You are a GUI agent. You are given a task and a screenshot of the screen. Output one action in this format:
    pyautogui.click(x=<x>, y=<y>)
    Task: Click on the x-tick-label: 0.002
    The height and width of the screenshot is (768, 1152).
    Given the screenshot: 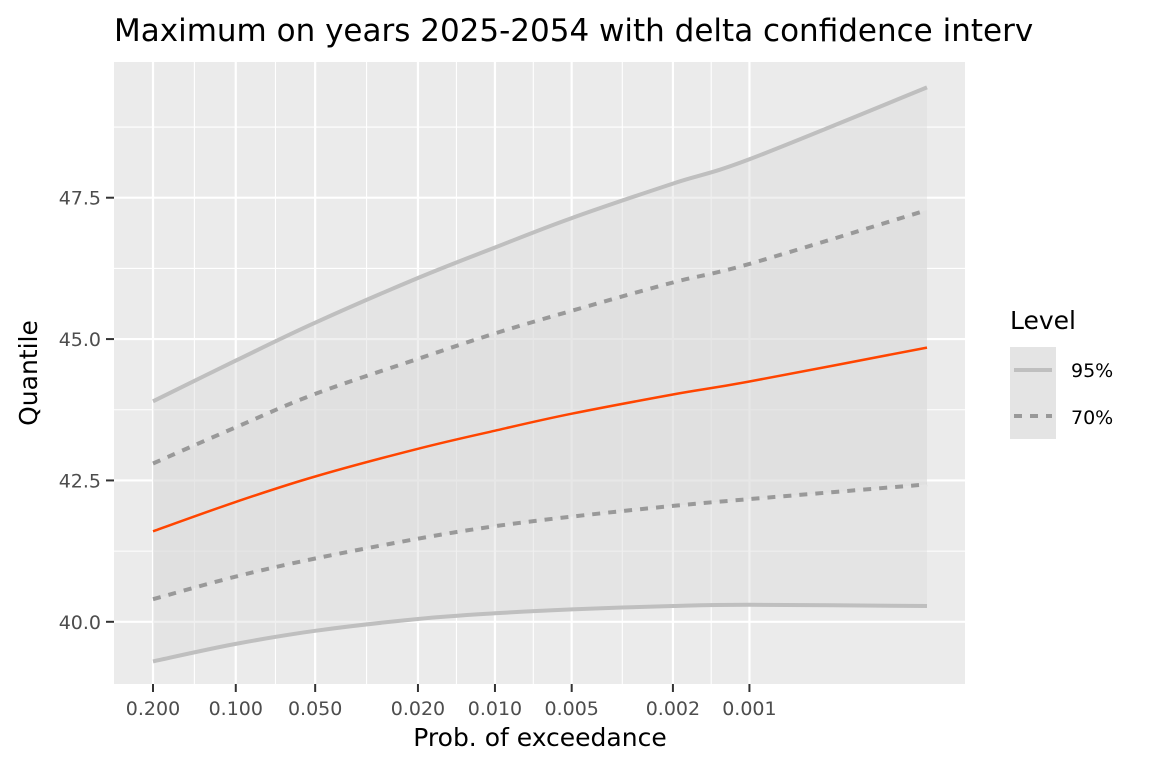 What is the action you would take?
    pyautogui.click(x=673, y=709)
    